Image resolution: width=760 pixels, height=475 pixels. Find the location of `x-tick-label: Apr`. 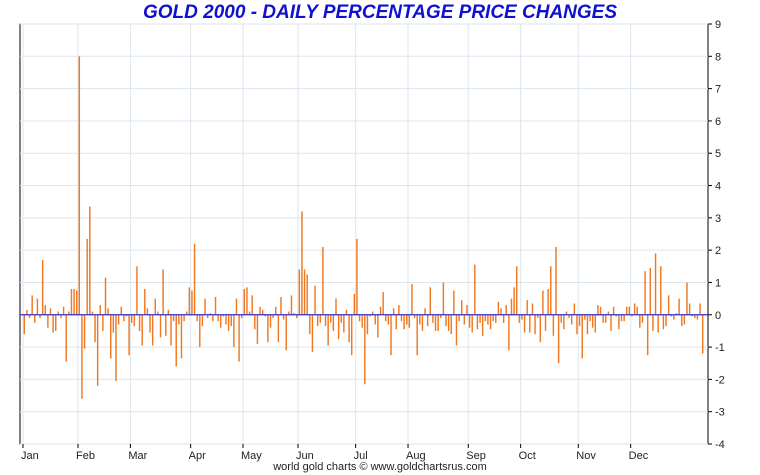

x-tick-label: Apr is located at coordinates (197, 456).